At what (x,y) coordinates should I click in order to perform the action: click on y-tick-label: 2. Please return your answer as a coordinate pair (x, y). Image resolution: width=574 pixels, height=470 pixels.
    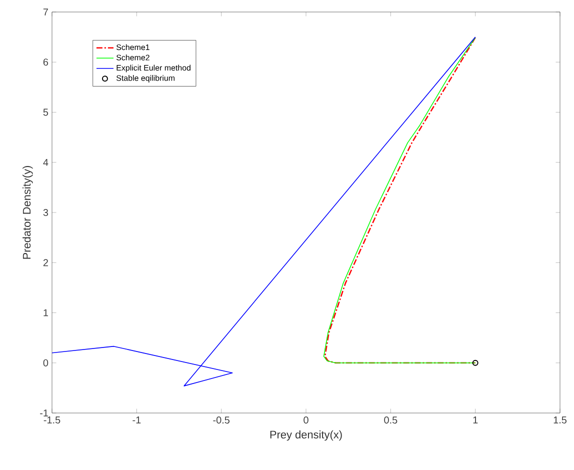
    Looking at the image, I should click on (45, 262).